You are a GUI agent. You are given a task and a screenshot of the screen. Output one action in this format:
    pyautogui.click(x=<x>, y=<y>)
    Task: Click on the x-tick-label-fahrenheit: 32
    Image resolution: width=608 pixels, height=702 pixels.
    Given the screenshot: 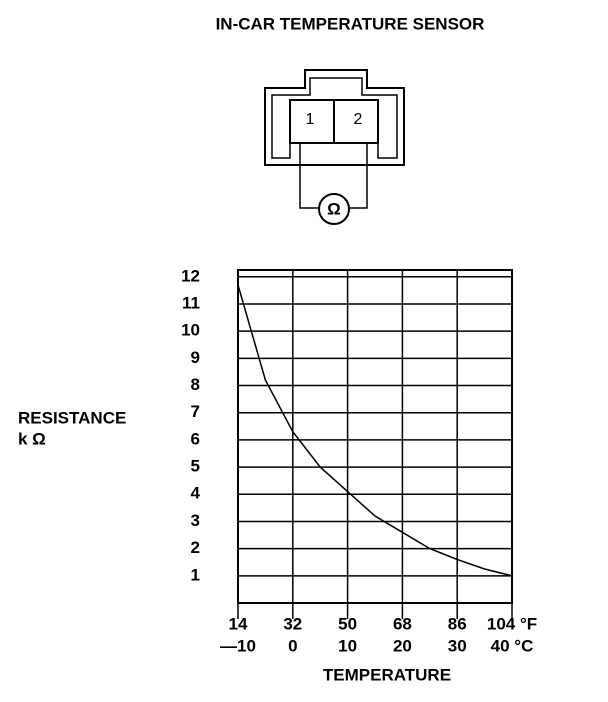 What is the action you would take?
    pyautogui.click(x=292, y=623)
    